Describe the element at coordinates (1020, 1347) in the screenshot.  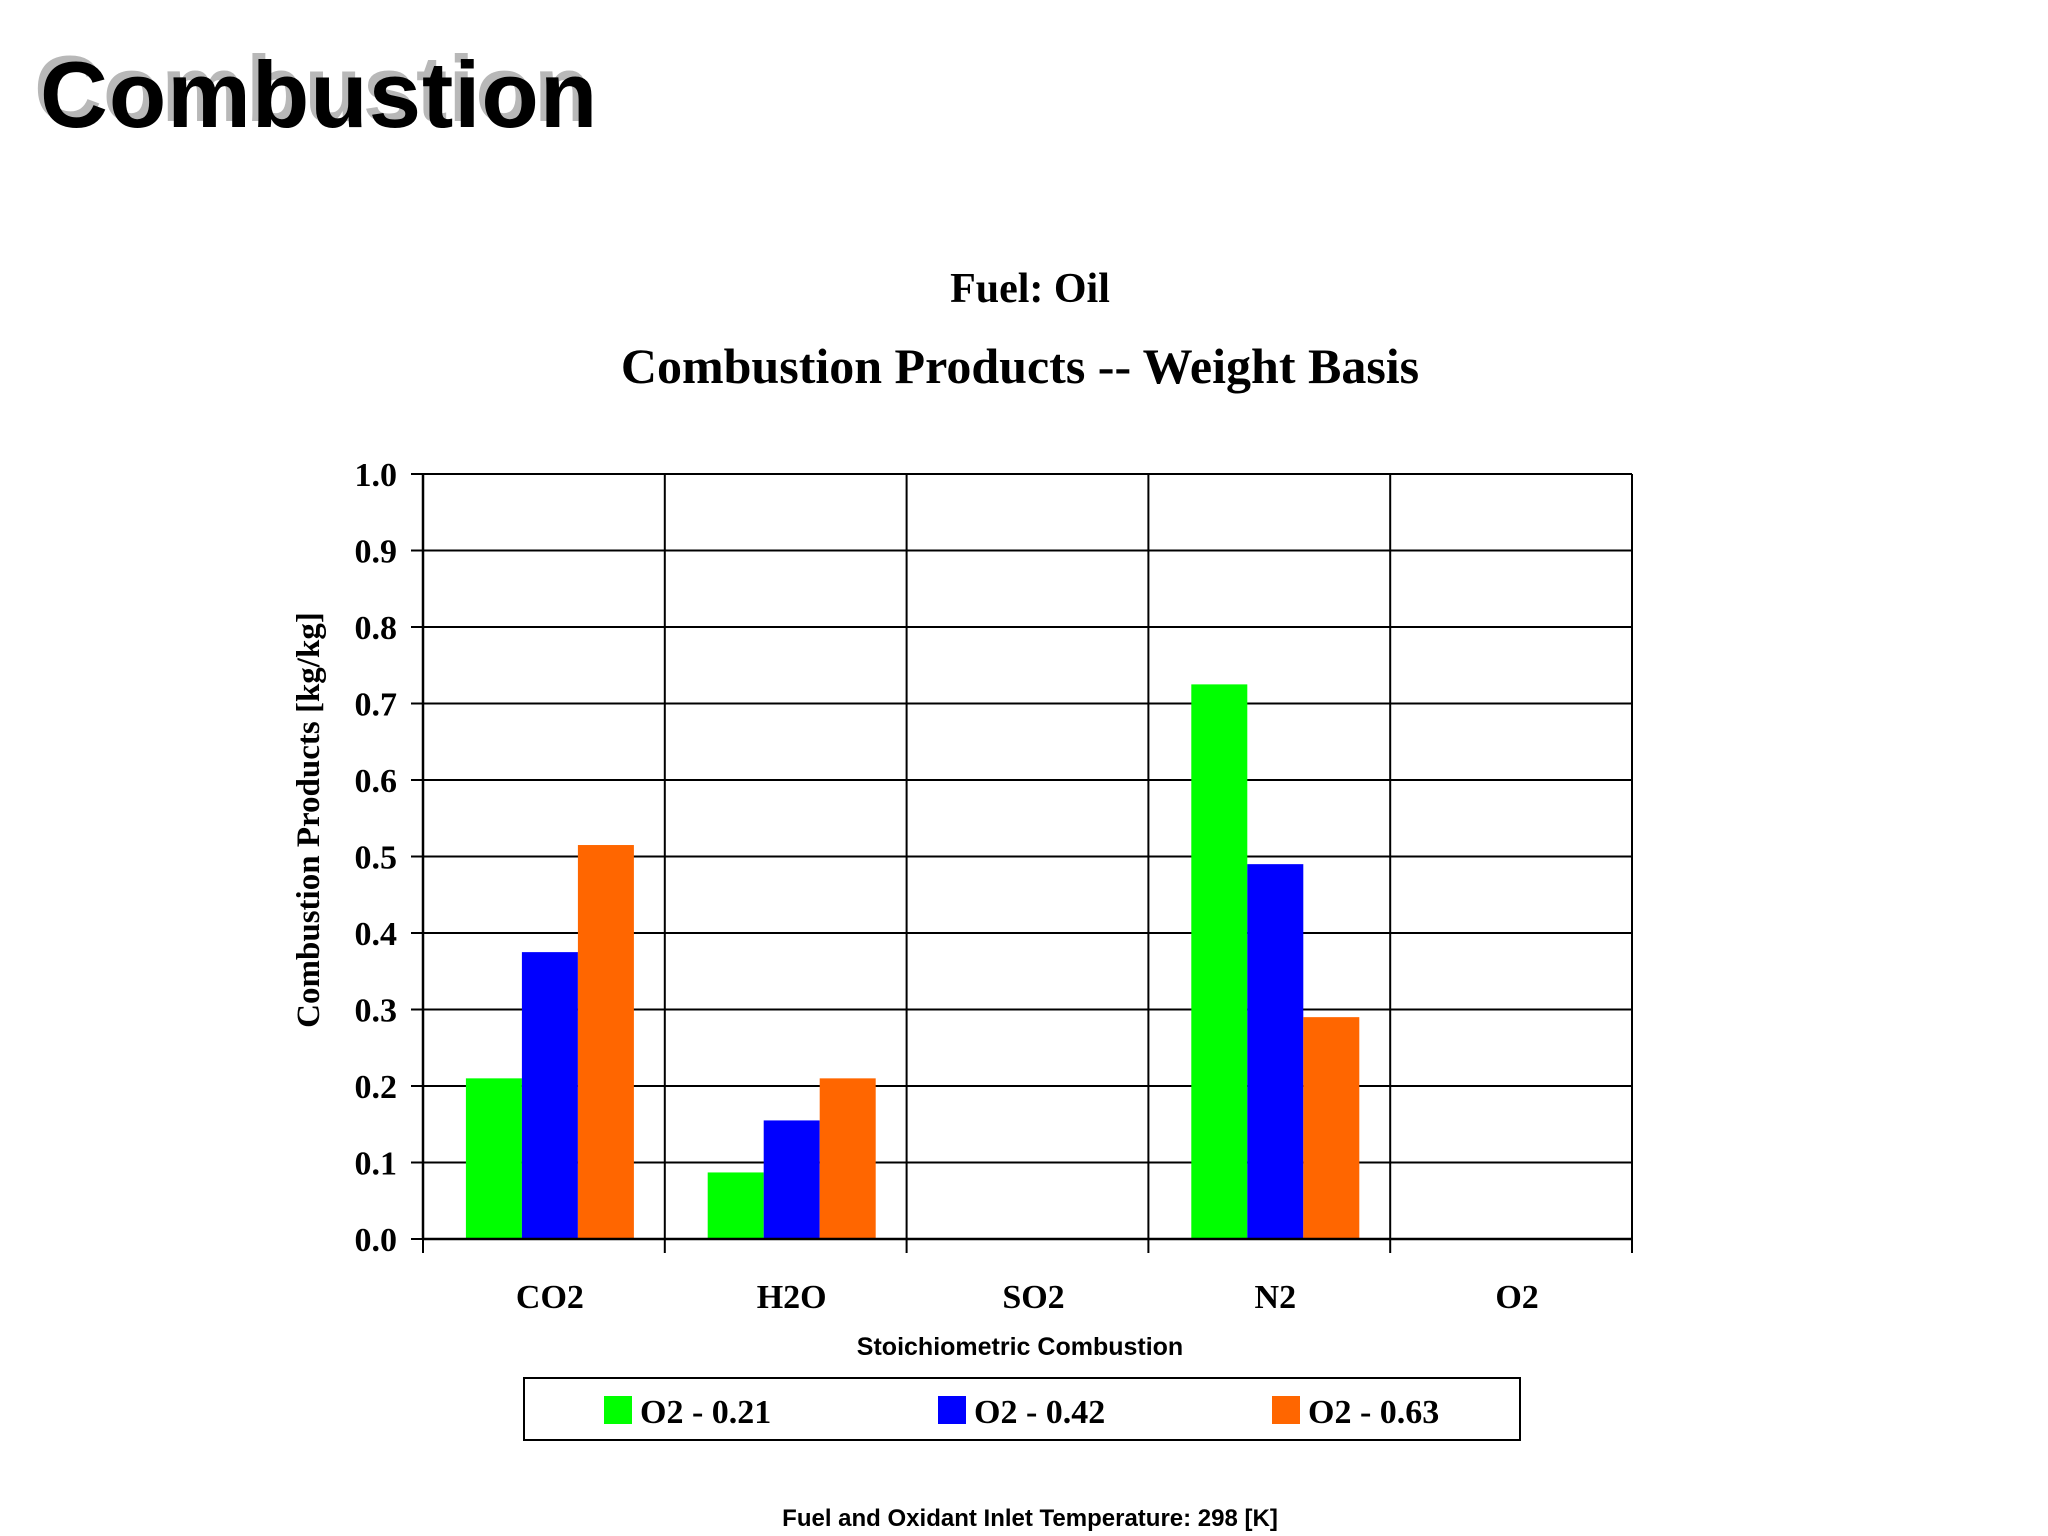
I see `x-axis-title: Stoichiometric Combustion` at that location.